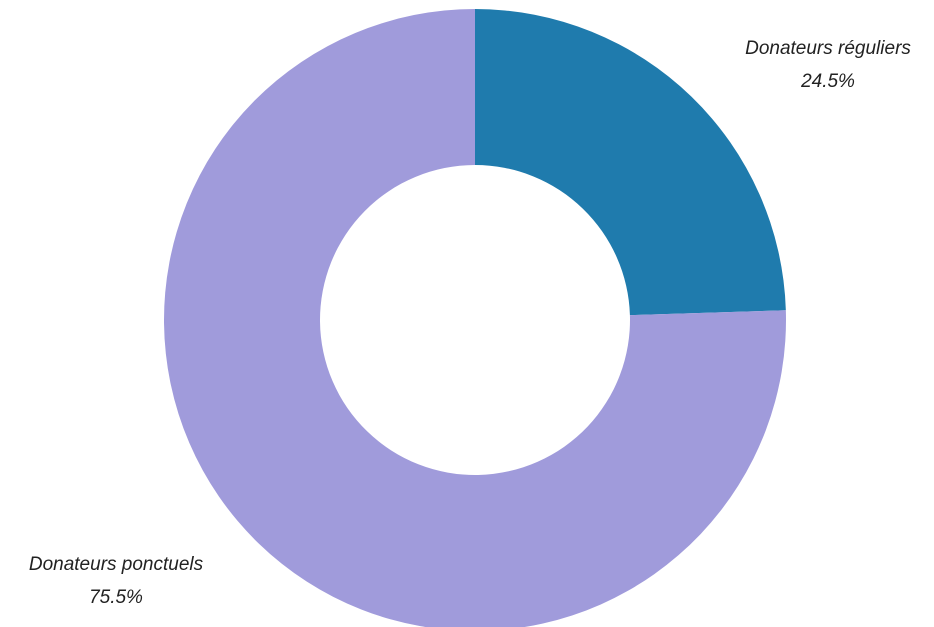  Describe the element at coordinates (828, 48) in the screenshot. I see `slice-label-name: Donateurs réguliers` at that location.